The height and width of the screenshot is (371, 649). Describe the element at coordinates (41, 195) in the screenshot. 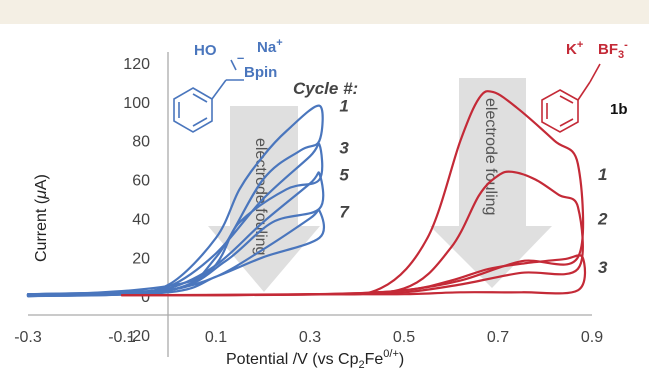

I see `y-axis-title-mu: μ` at that location.